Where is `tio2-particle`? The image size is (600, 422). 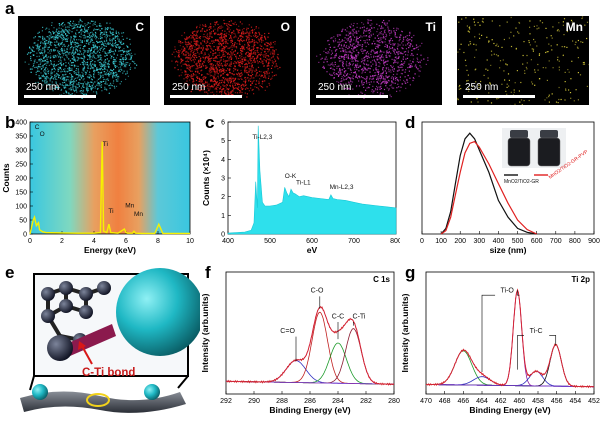
tio2-particle is located at coordinates (152, 392).